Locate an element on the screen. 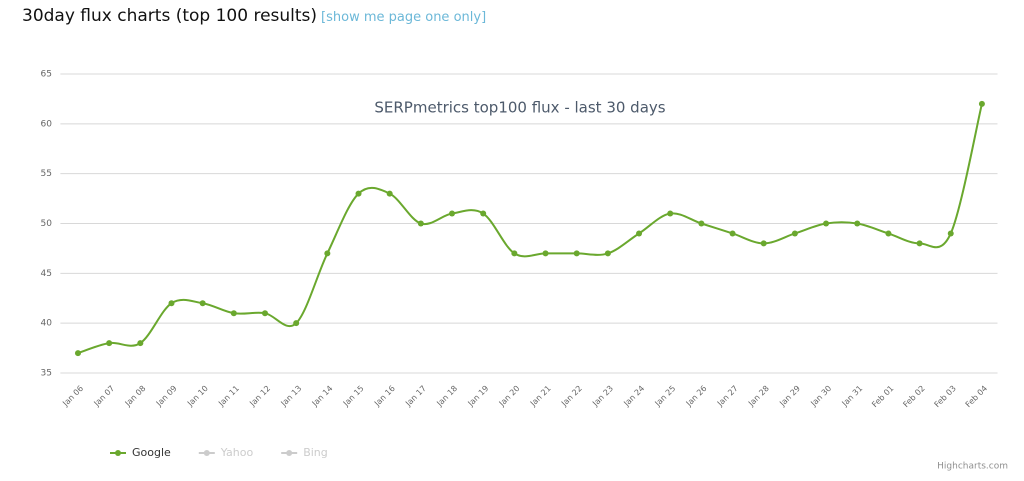  x-tick-label: Jan 08 is located at coordinates (135, 396).